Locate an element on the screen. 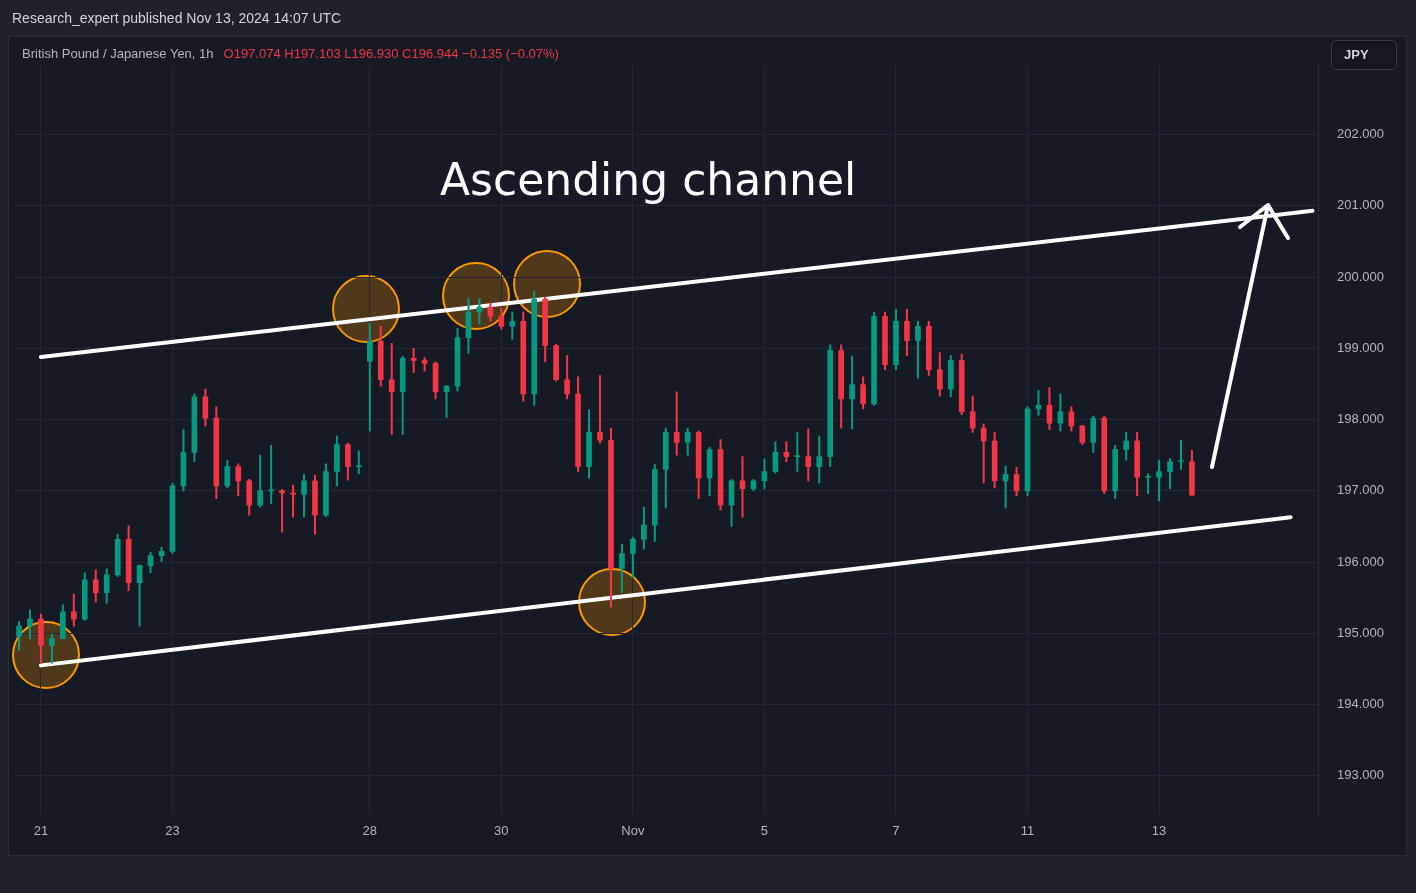 The height and width of the screenshot is (893, 1416). y-tick-label: 193.000 is located at coordinates (1360, 775).